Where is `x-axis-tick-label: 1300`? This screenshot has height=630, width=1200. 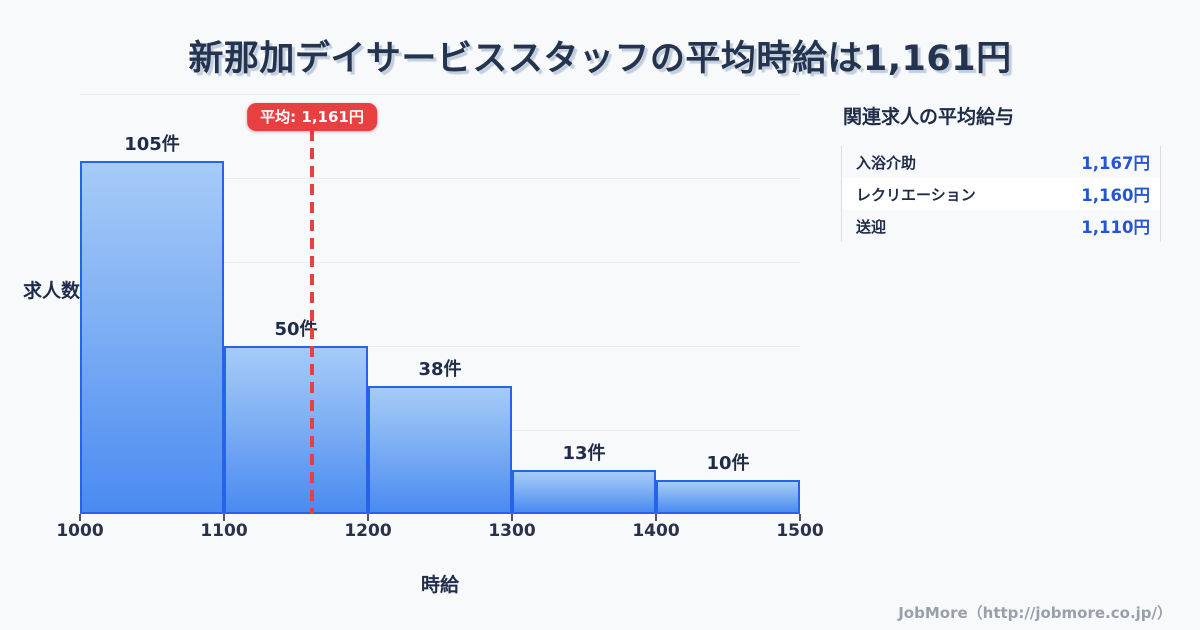 x-axis-tick-label: 1300 is located at coordinates (512, 531).